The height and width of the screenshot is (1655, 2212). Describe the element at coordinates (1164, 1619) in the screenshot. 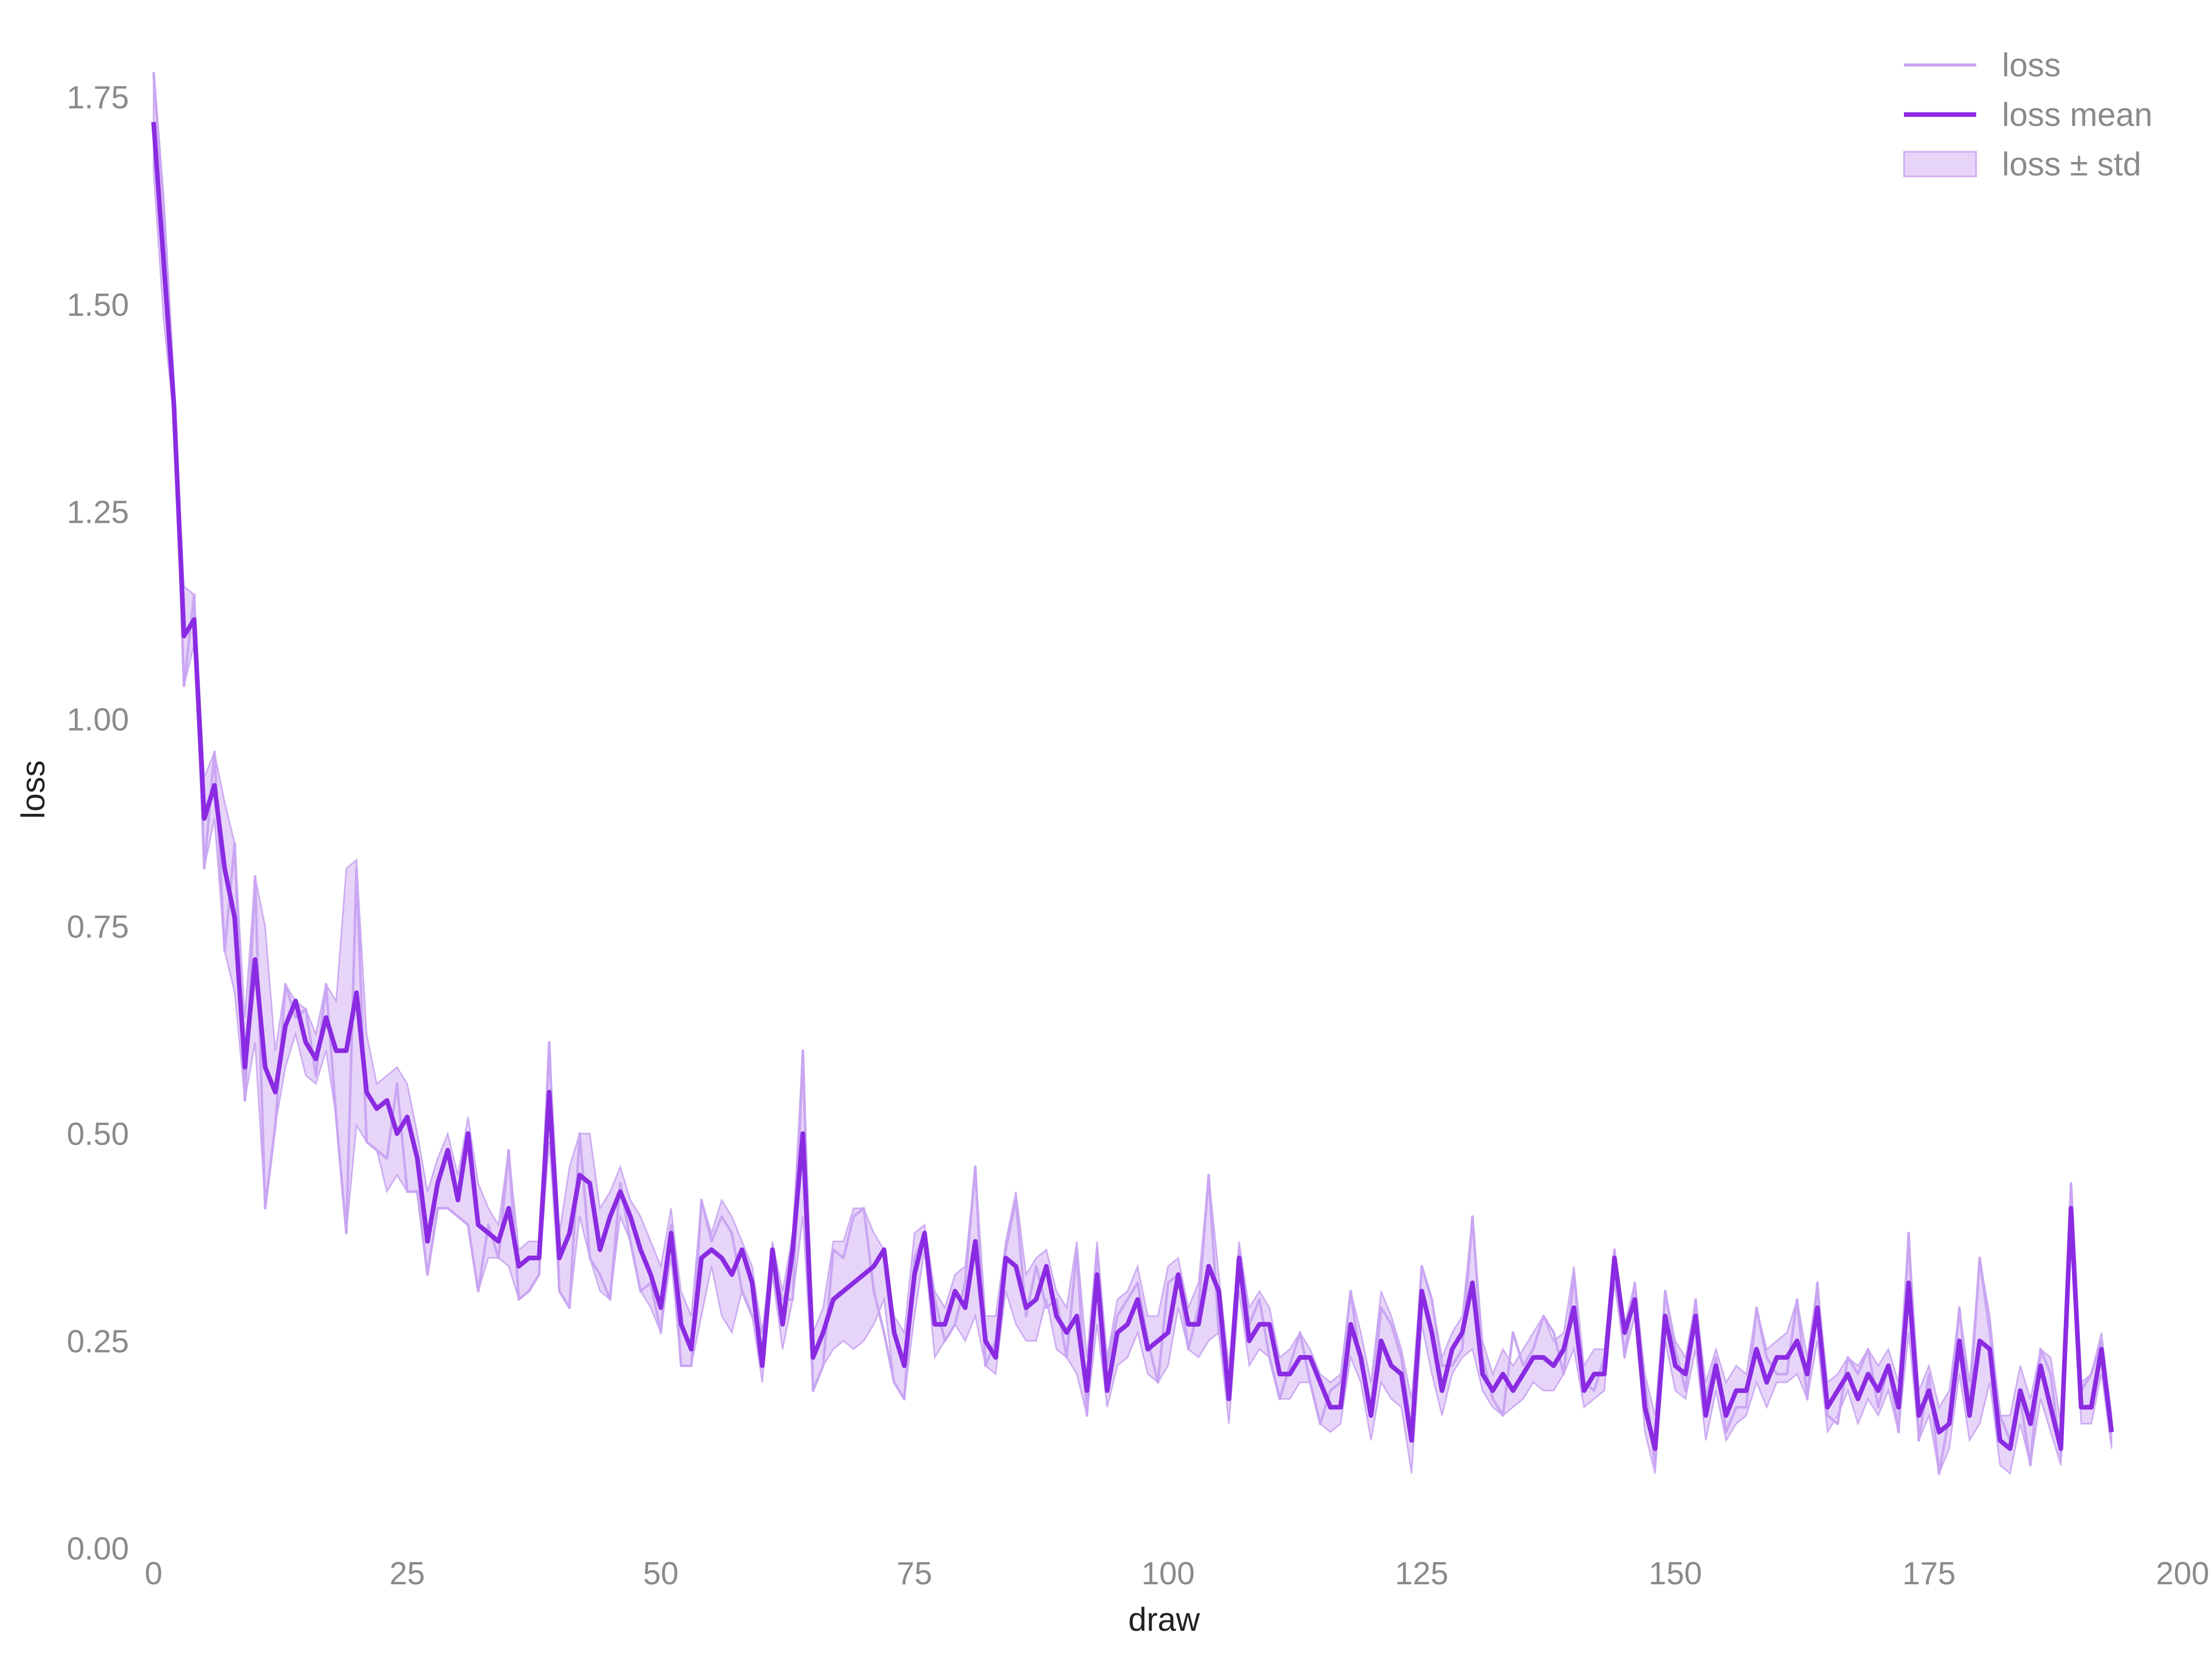

I see `x-axis-label: draw` at that location.